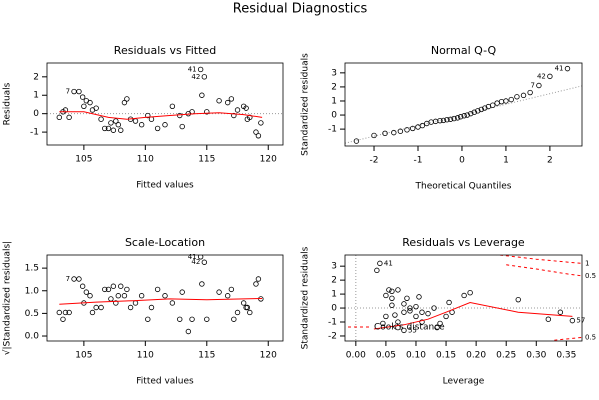  Describe the element at coordinates (356, 356) in the screenshot. I see `x-tick-label: 0.00` at that location.